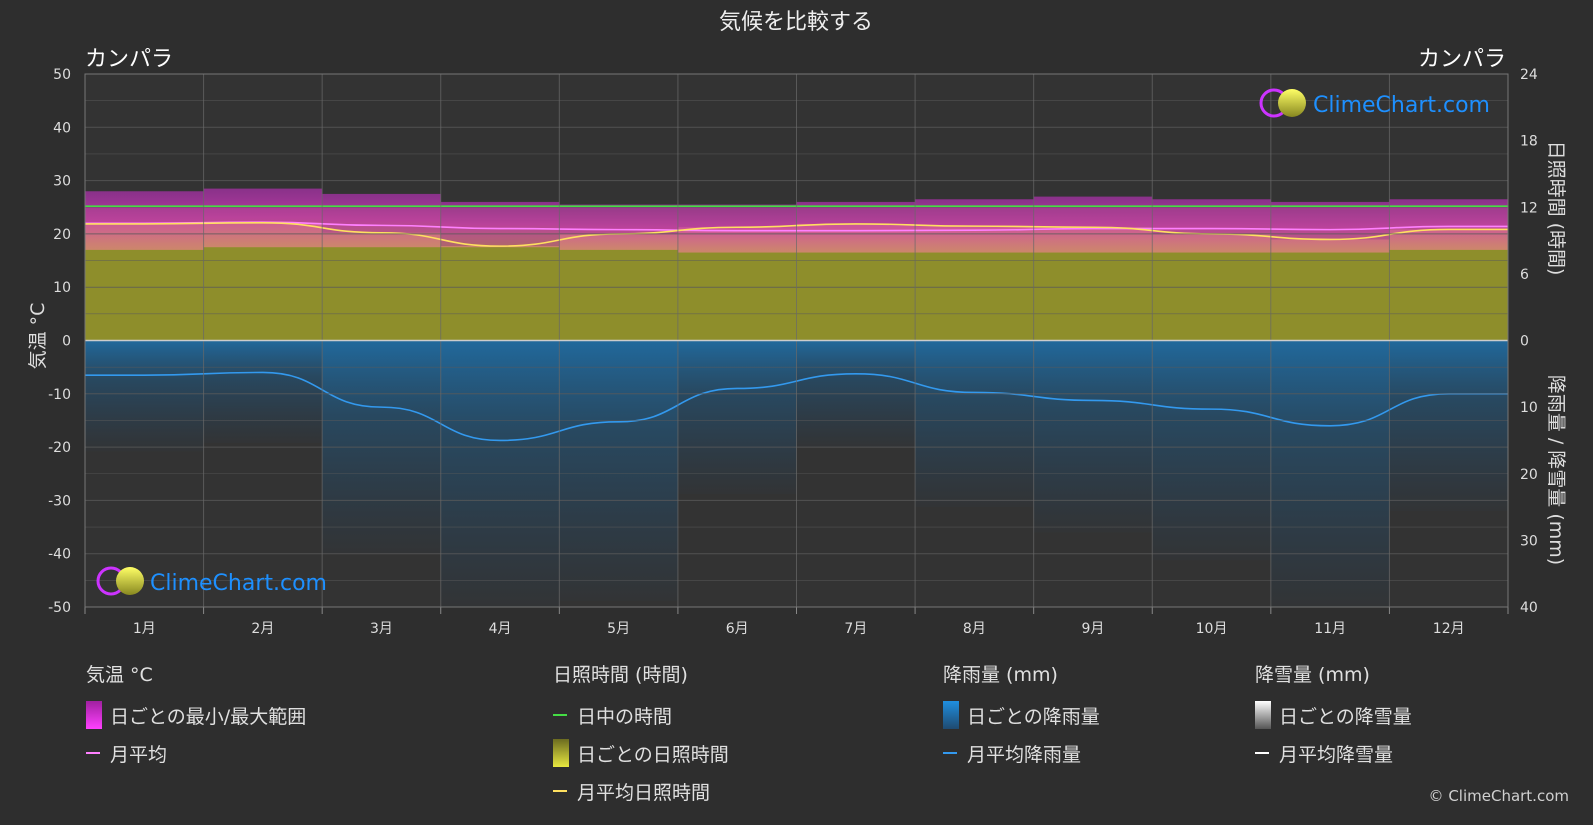 The image size is (1593, 825). I want to click on legend-sunshine-head: 日照時間 (時間), so click(620, 675).